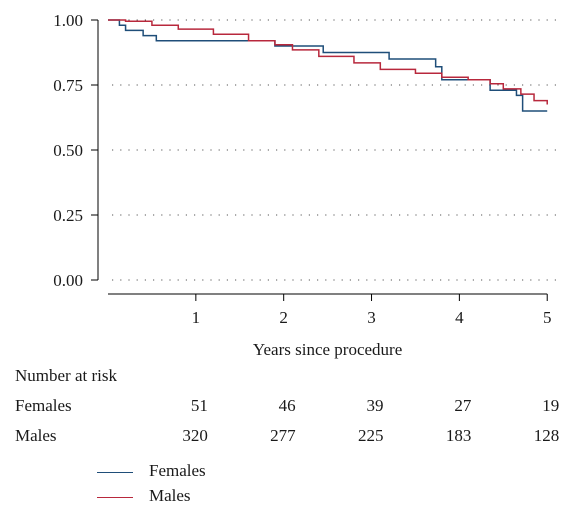 The image size is (571, 513). I want to click on y-tick-label: 0.75, so click(68, 85).